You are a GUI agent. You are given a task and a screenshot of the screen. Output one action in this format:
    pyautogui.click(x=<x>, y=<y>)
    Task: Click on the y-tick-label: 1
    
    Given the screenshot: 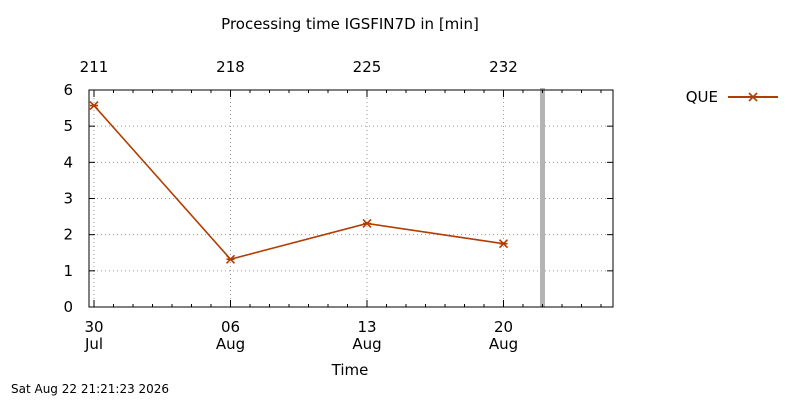 What is the action you would take?
    pyautogui.click(x=68, y=271)
    